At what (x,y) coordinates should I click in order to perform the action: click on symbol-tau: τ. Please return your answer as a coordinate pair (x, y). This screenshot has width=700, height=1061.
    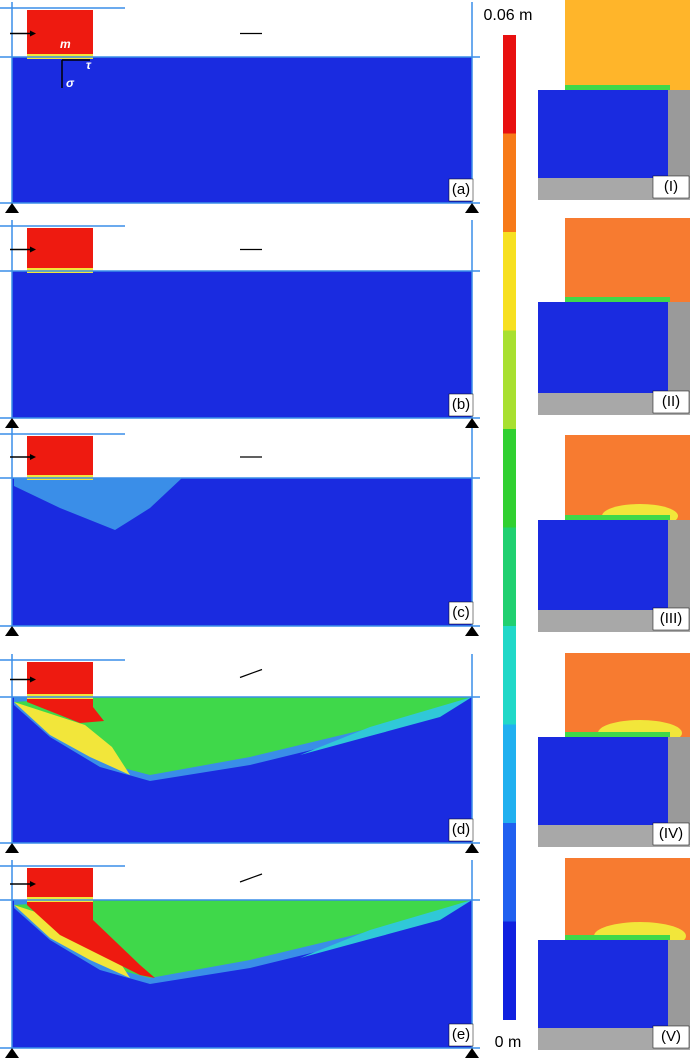
    Looking at the image, I should click on (89, 65).